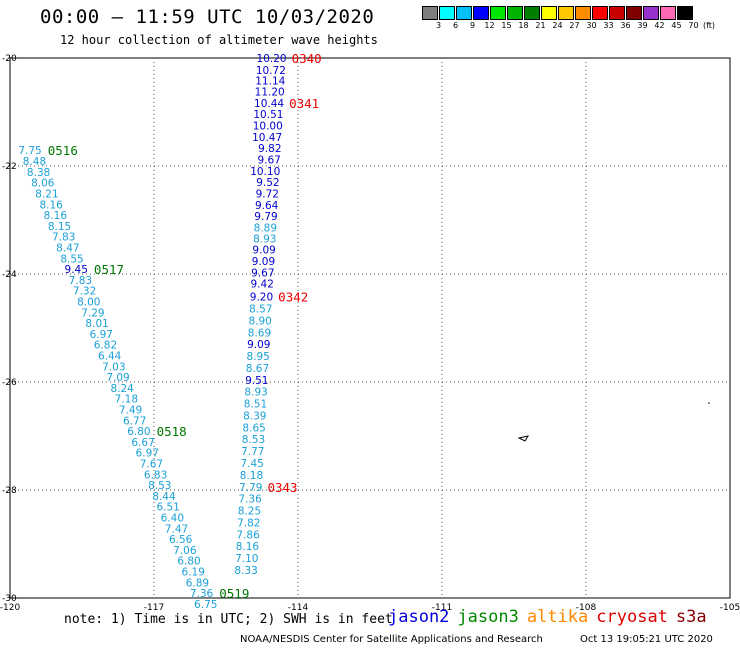 The width and height of the screenshot is (740, 650). What do you see at coordinates (419, 617) in the screenshot?
I see `satellite-name: jason2` at bounding box center [419, 617].